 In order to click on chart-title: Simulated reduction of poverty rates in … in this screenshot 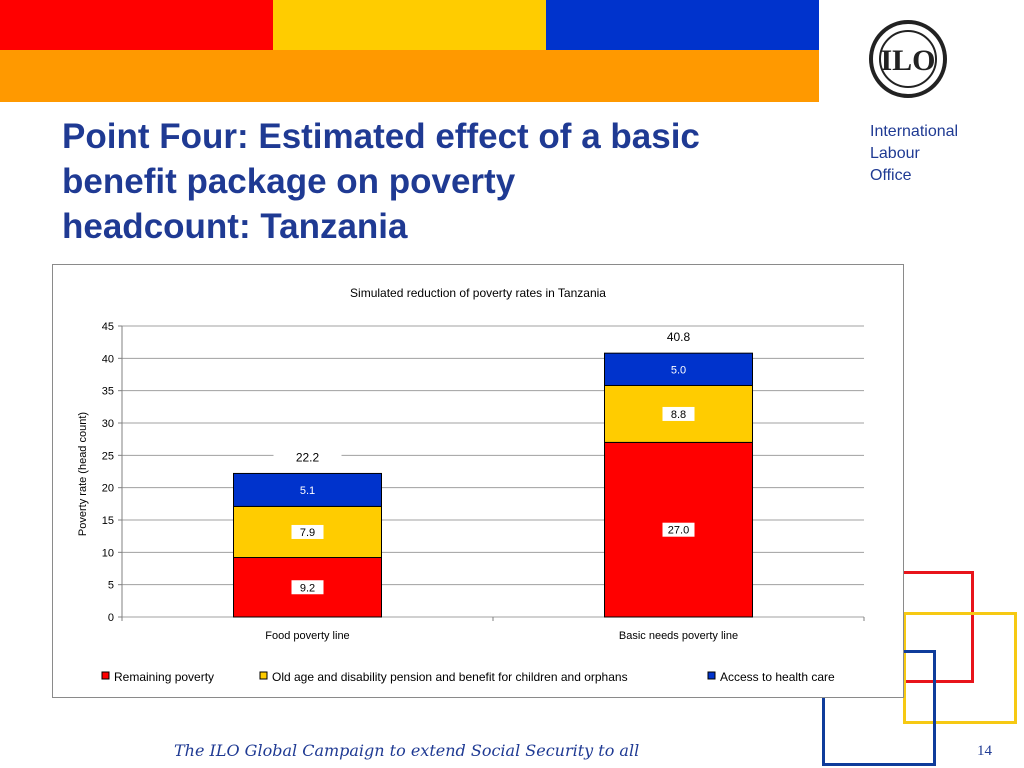, I will do `click(478, 293)`.